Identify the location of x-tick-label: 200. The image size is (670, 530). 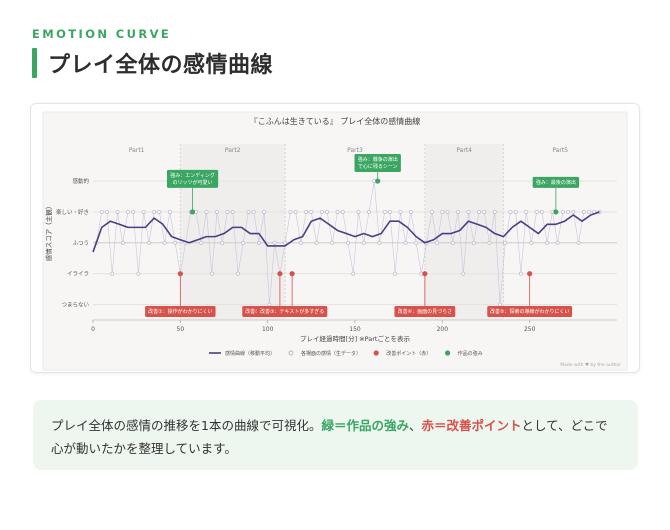
(443, 329).